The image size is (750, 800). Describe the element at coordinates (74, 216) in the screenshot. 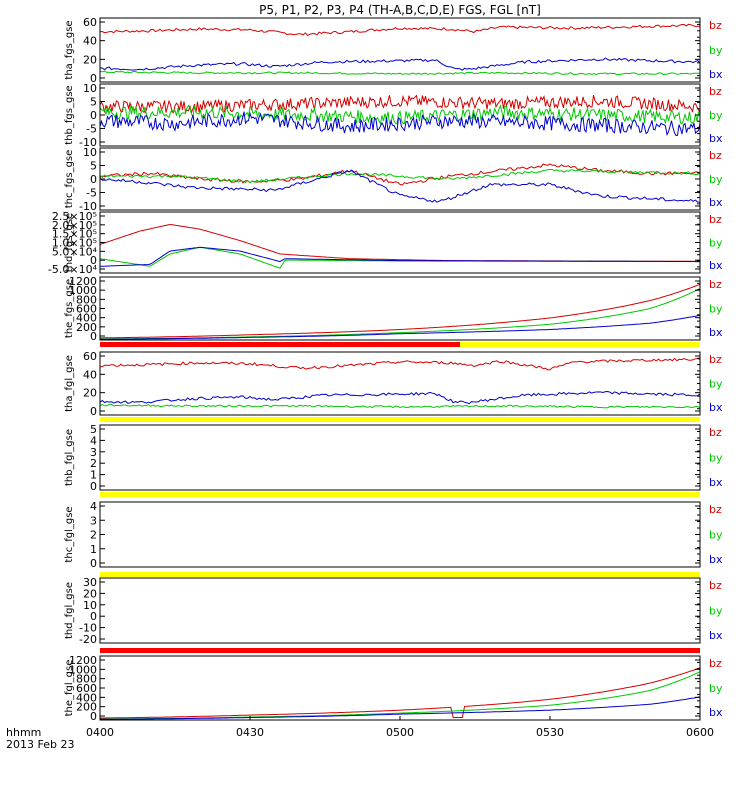

I see `ytick-label: 2.5×10⁵` at that location.